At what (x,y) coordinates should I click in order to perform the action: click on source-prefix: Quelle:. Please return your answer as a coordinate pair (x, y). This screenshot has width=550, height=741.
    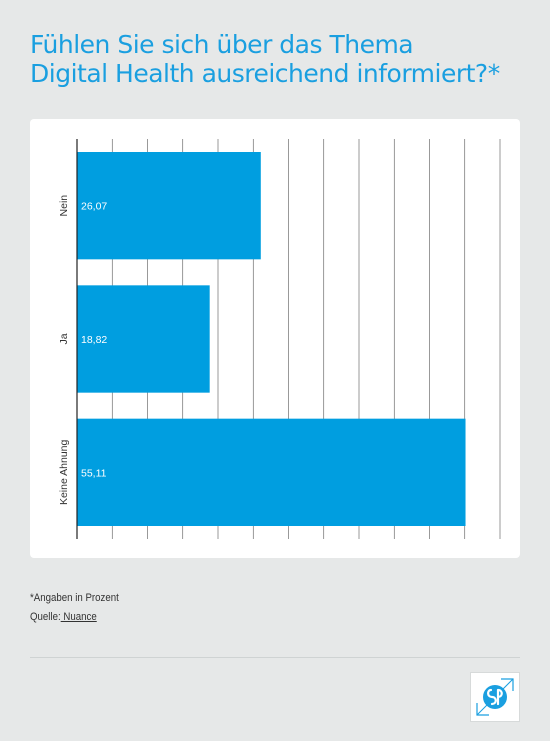
    Looking at the image, I should click on (45, 617).